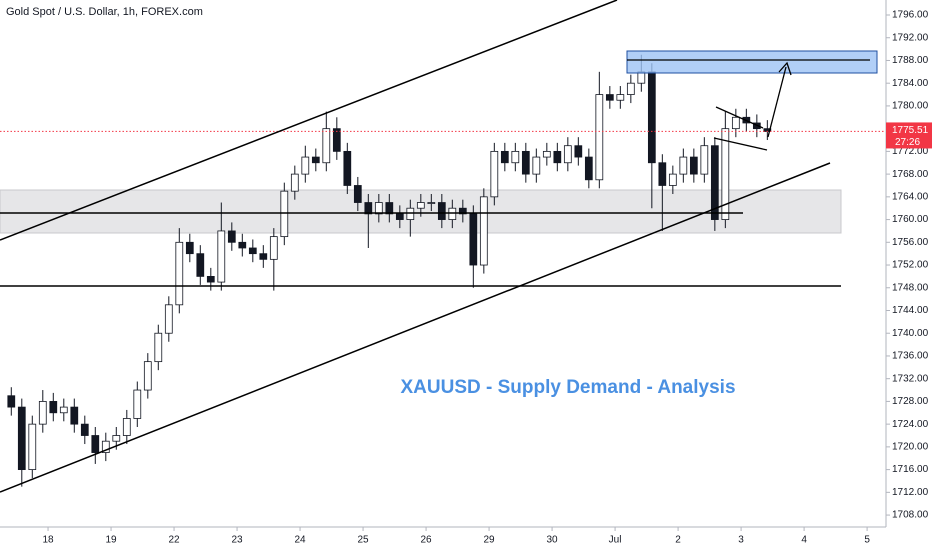 The width and height of the screenshot is (932, 555). What do you see at coordinates (910, 15) in the screenshot?
I see `y-tick-label: 1796.00` at bounding box center [910, 15].